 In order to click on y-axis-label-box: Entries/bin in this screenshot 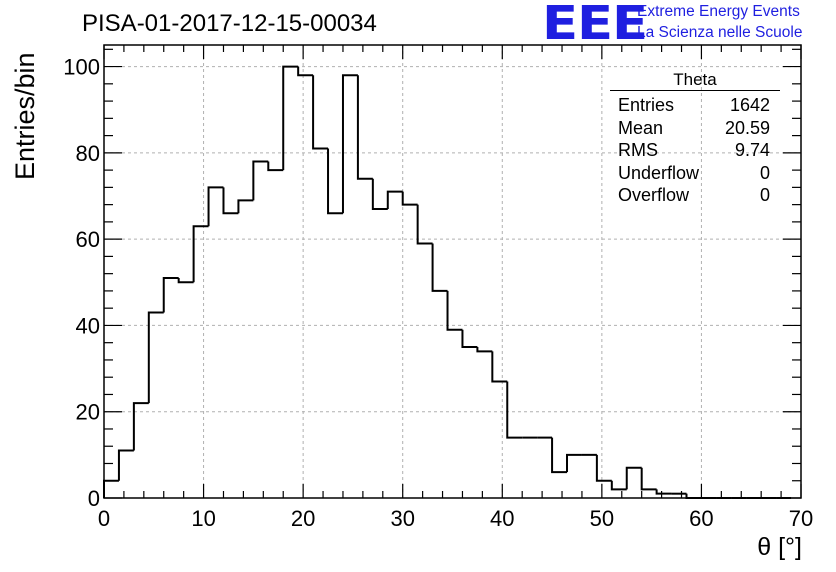, I will do `click(23, 114)`.